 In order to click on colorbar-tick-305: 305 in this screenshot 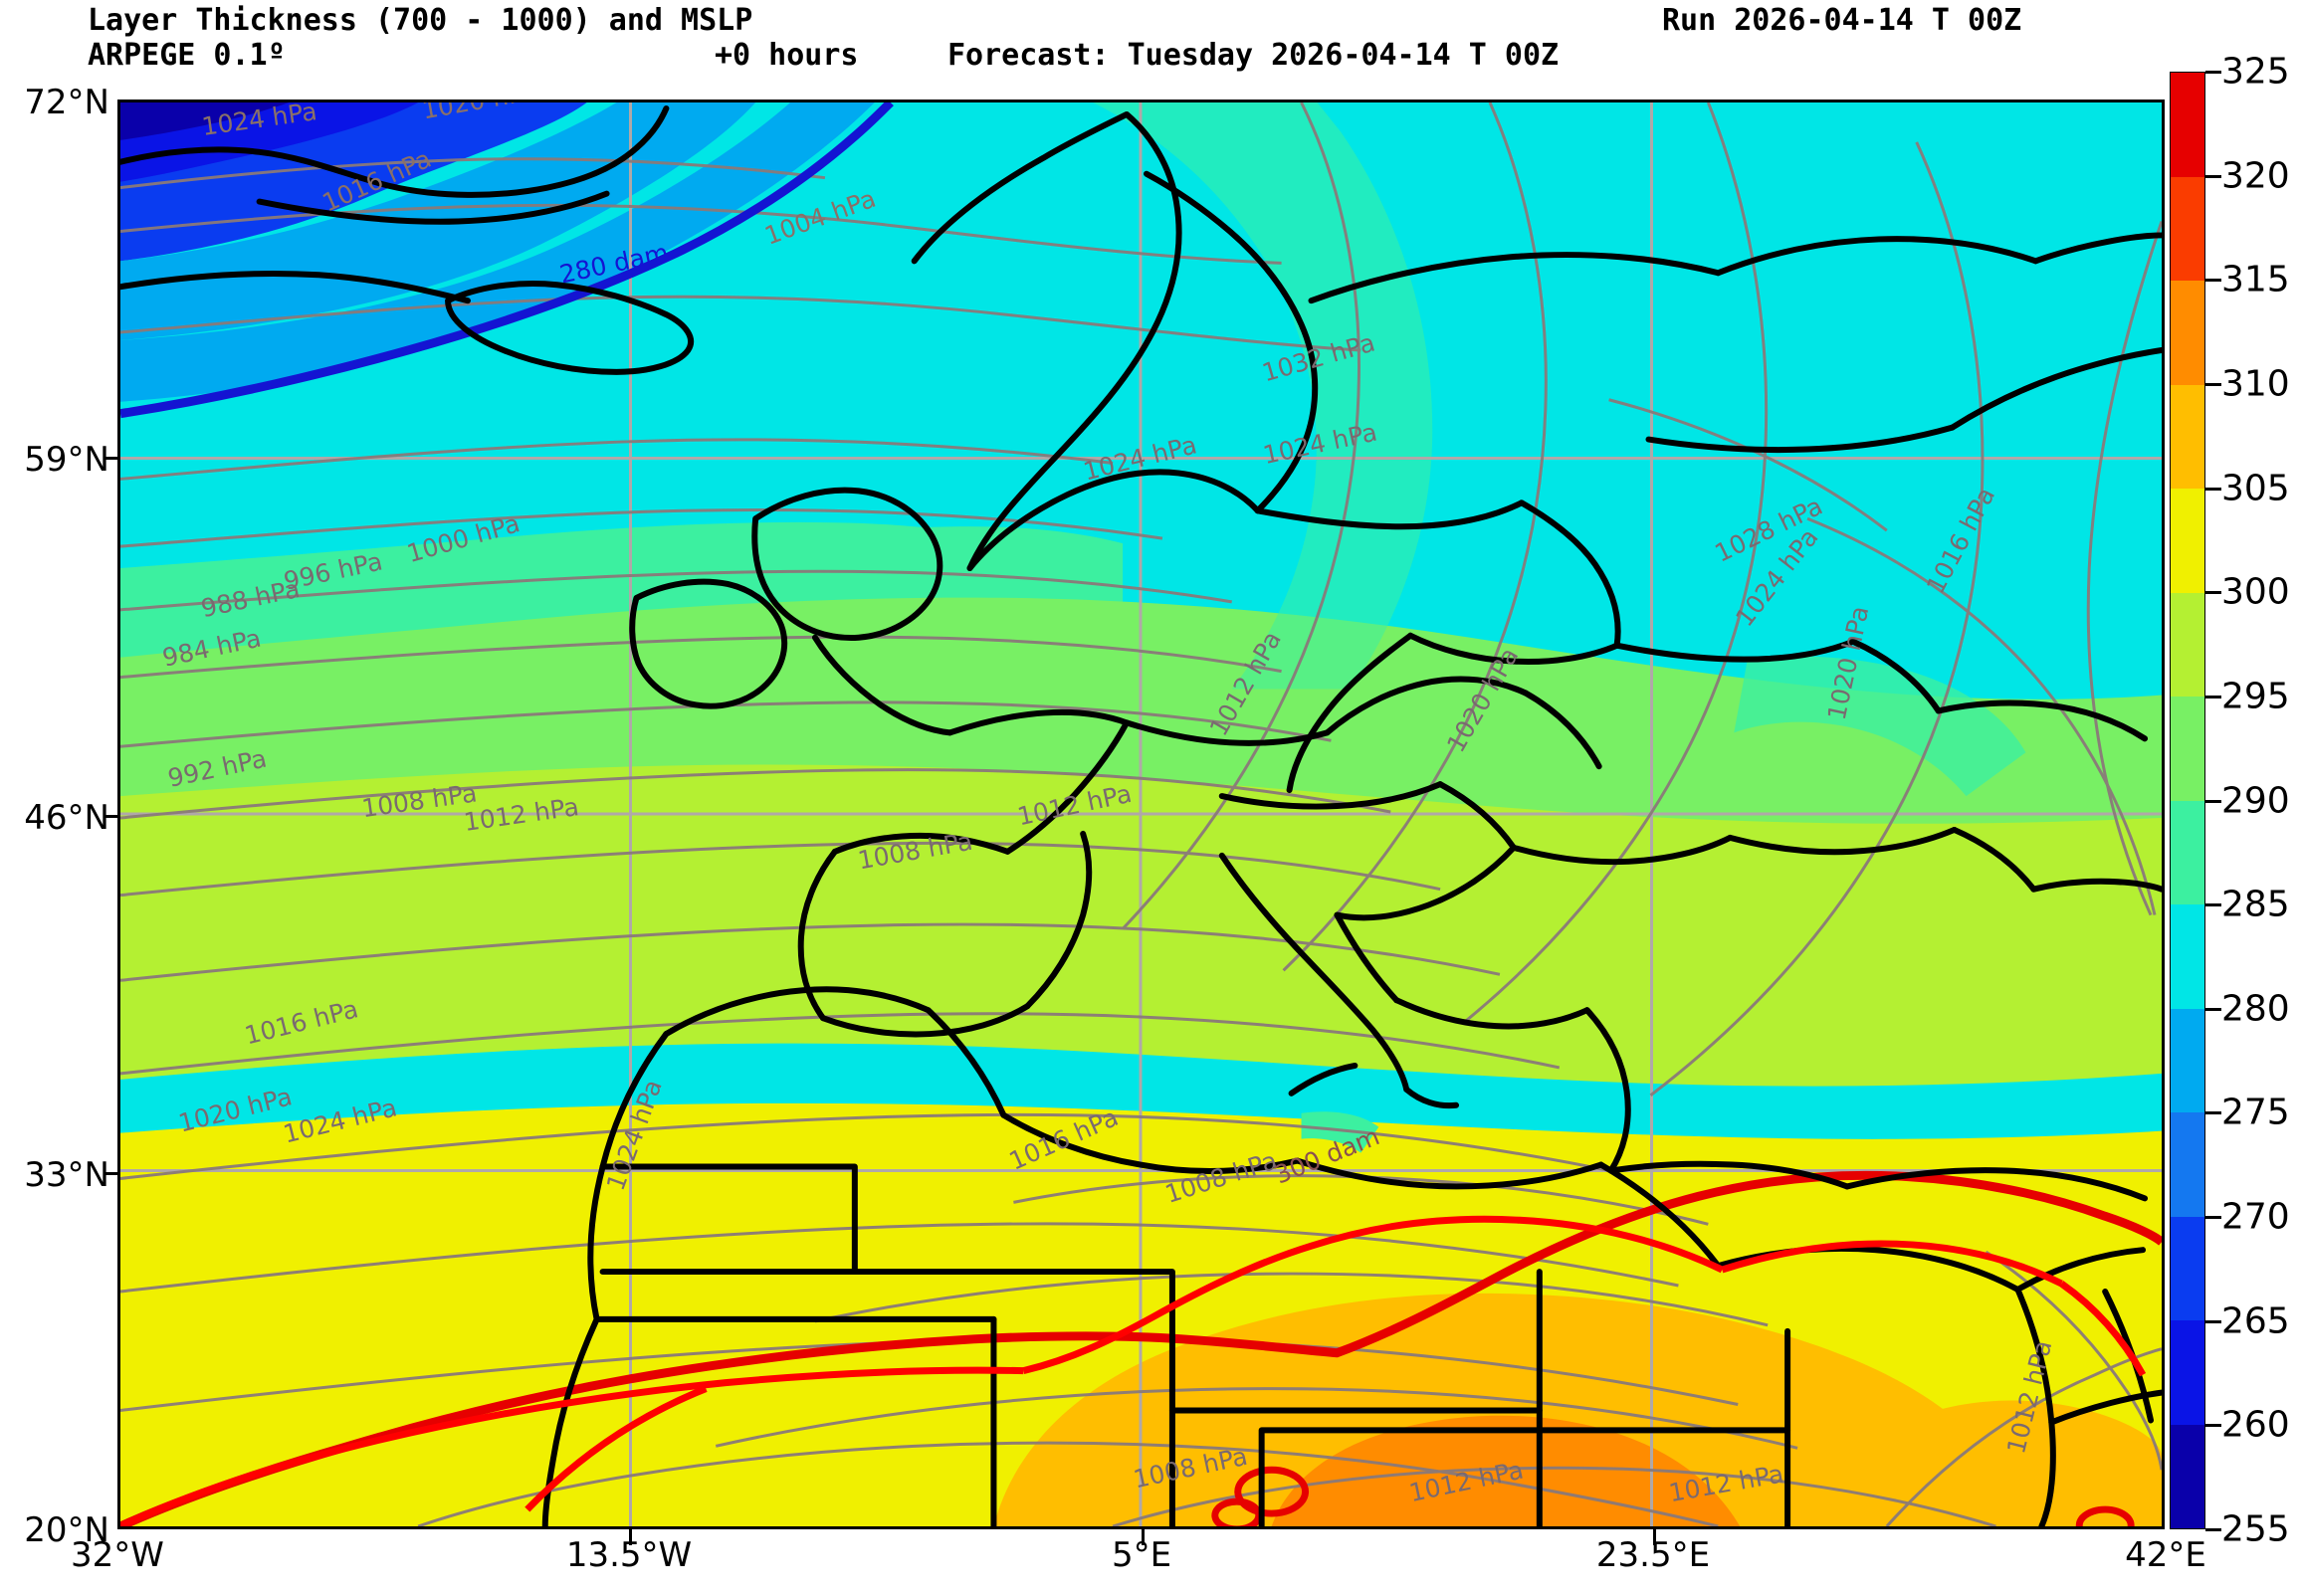, I will do `click(2256, 489)`.